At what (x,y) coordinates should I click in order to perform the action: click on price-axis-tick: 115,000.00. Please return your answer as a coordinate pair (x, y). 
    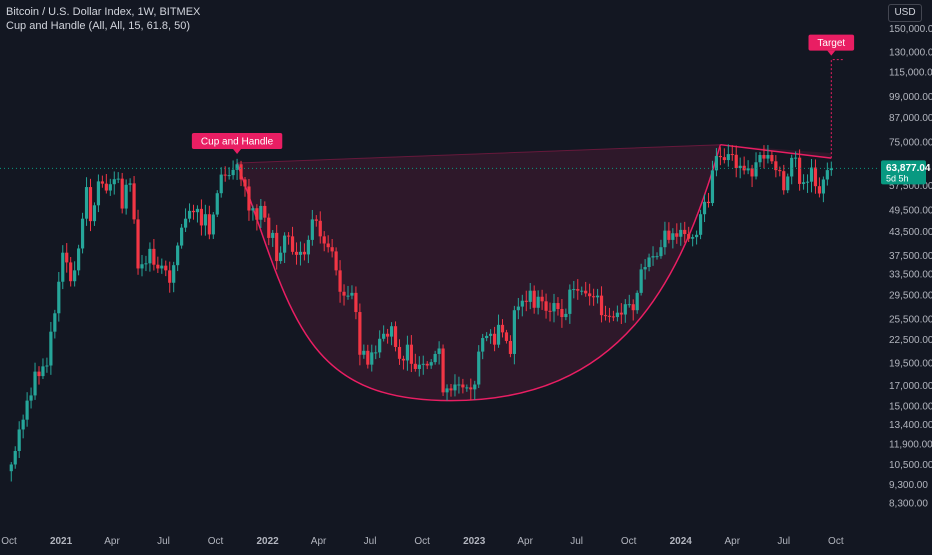
    Looking at the image, I should click on (910, 72).